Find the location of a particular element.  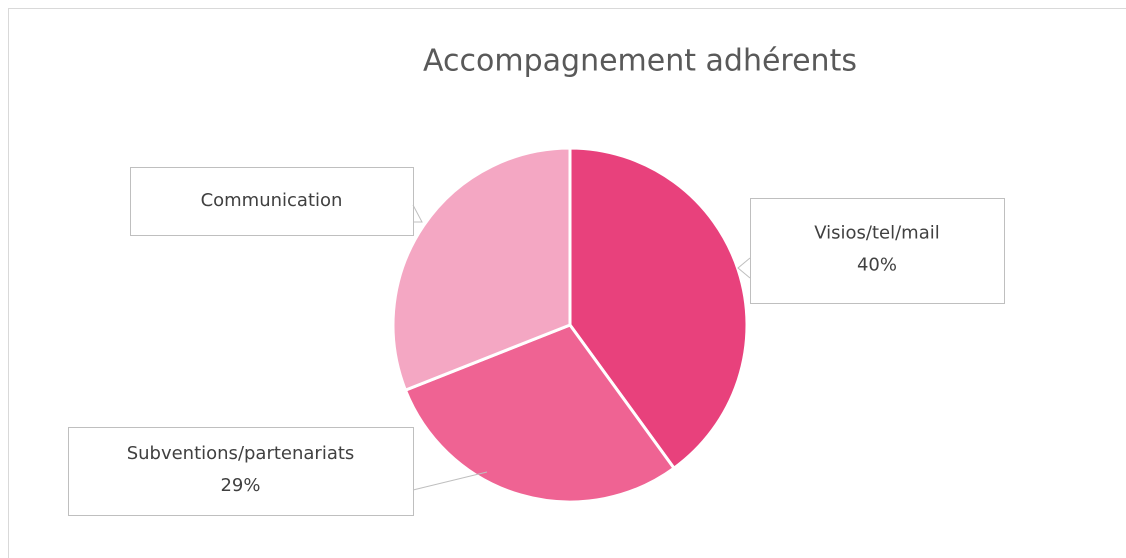

data-label-name: Visios/tel/mail is located at coordinates (877, 233).